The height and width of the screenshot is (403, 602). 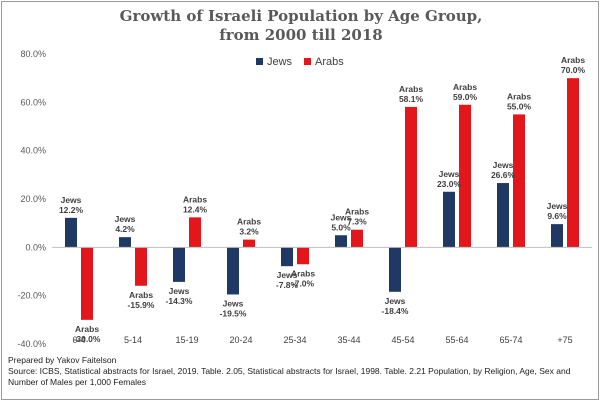 What do you see at coordinates (456, 340) in the screenshot?
I see `x-tick-label: 55-64` at bounding box center [456, 340].